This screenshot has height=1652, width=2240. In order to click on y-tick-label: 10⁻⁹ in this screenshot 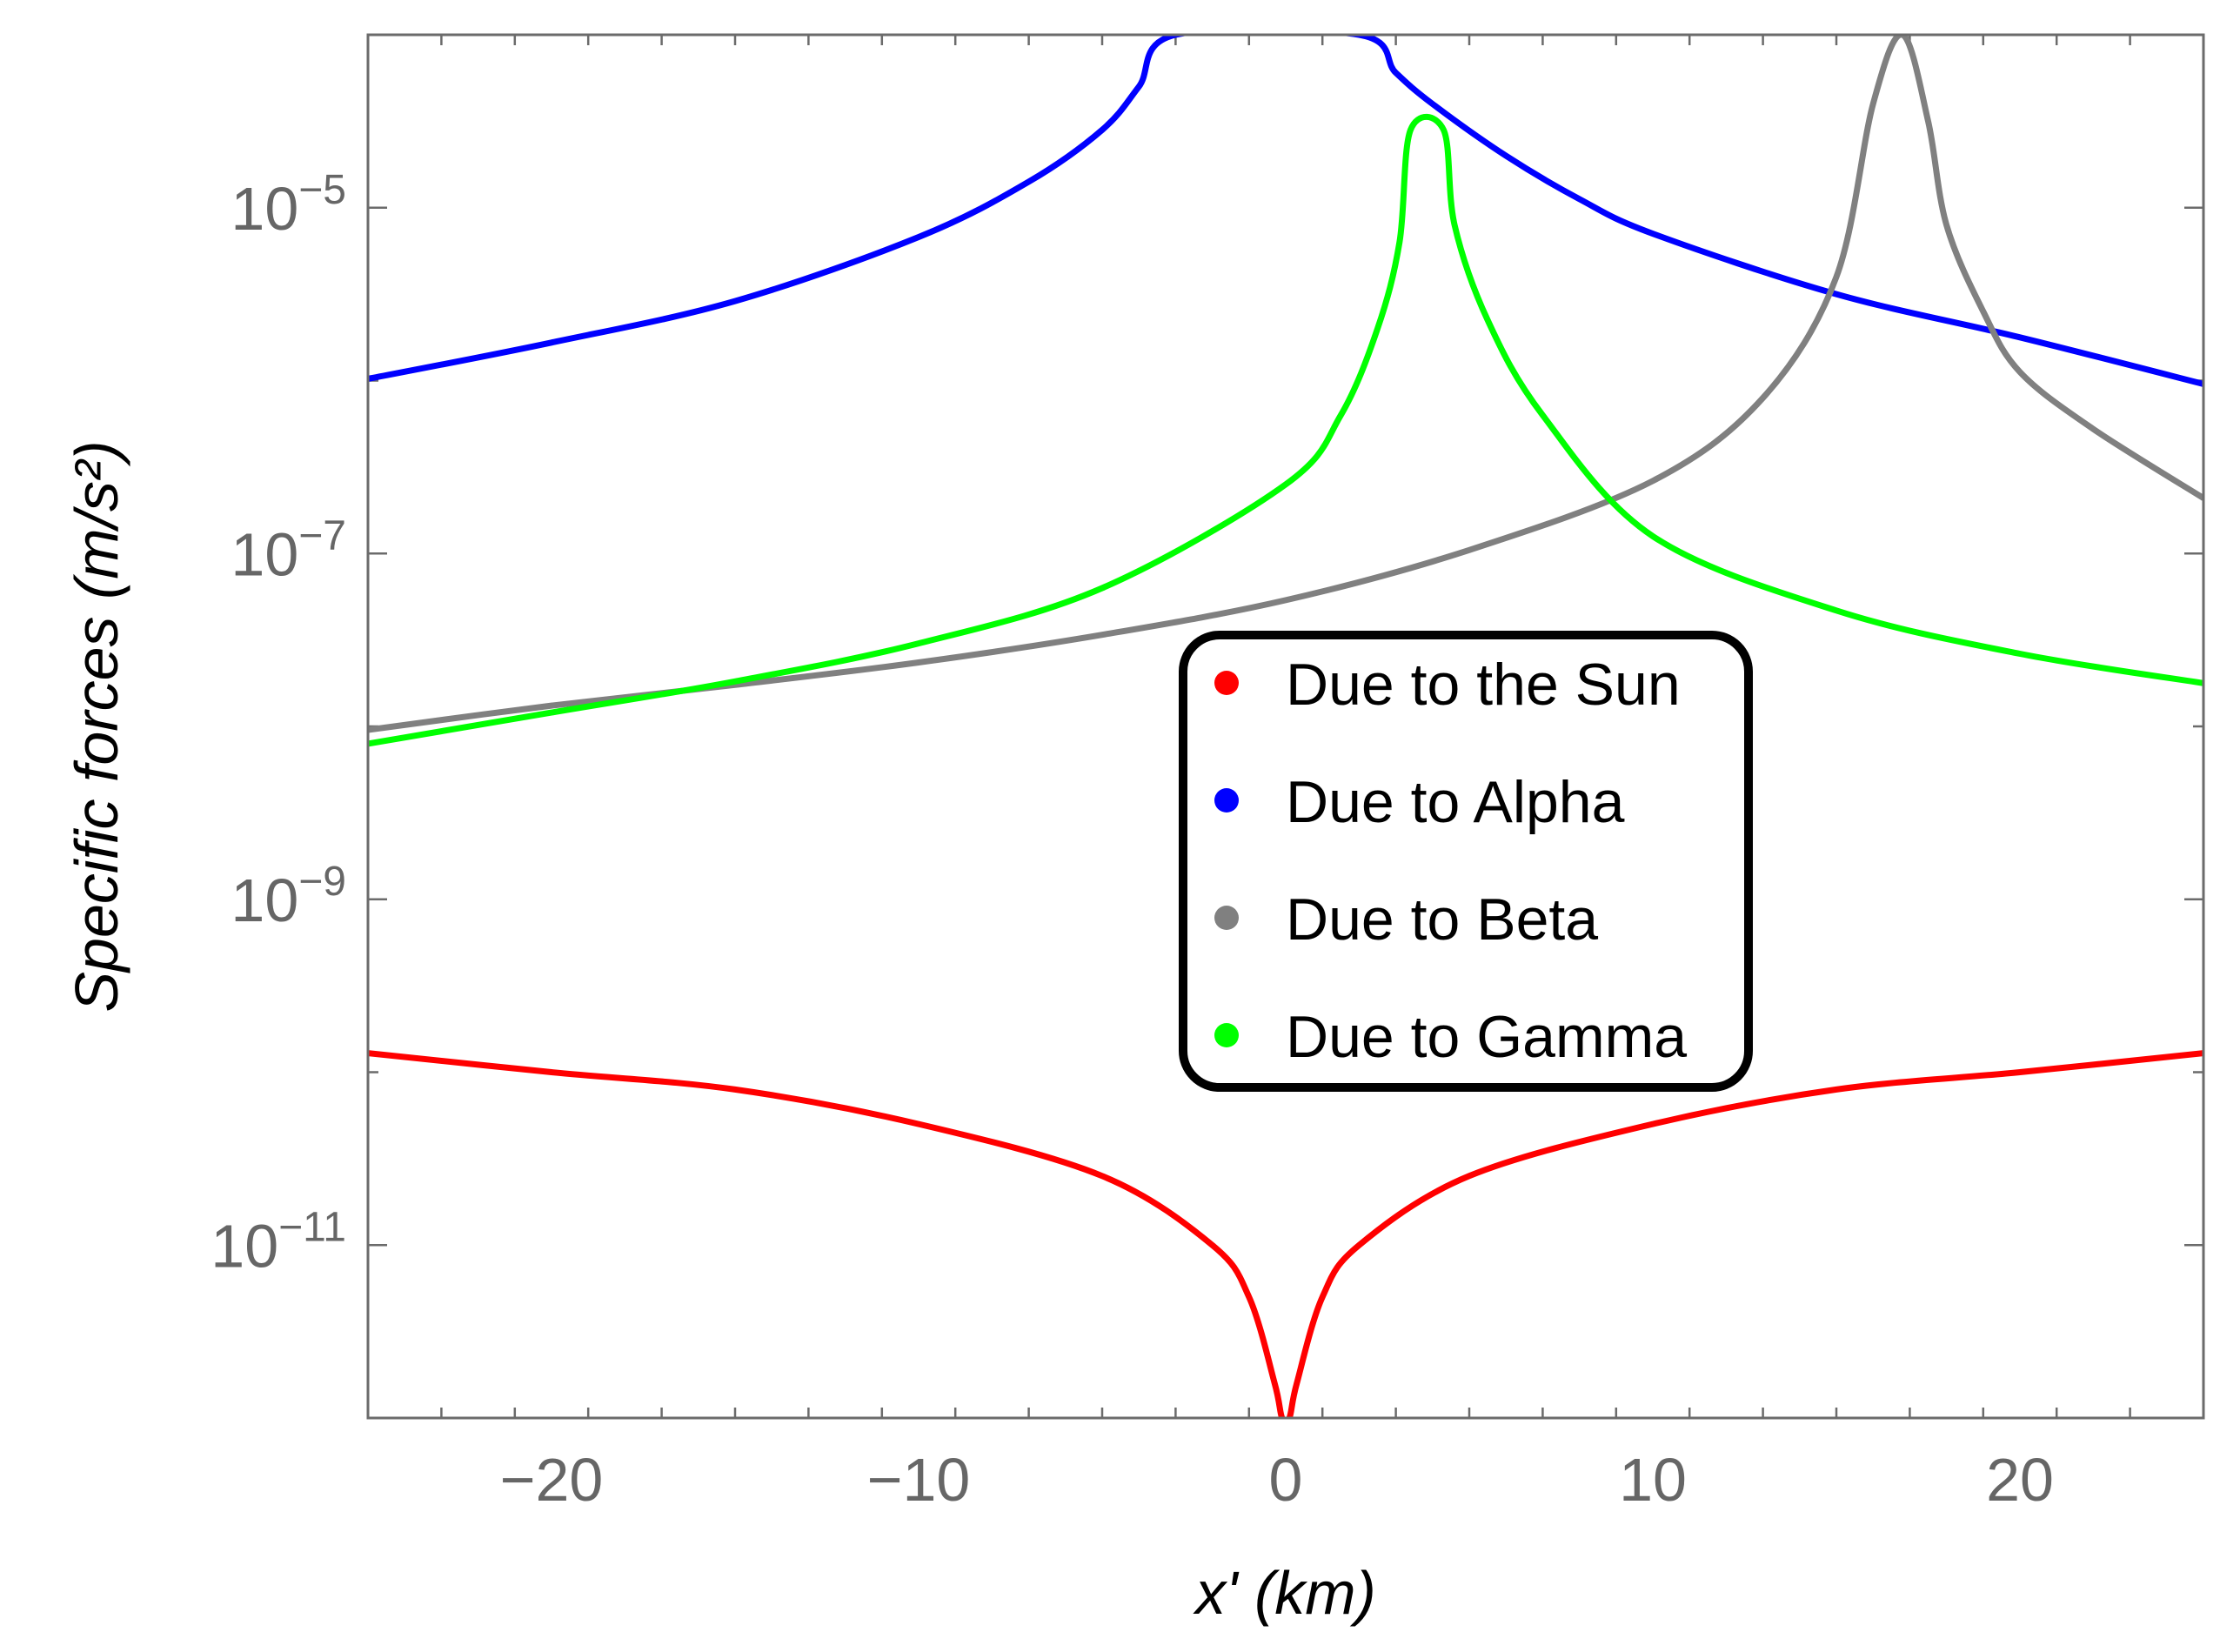, I will do `click(288, 896)`.